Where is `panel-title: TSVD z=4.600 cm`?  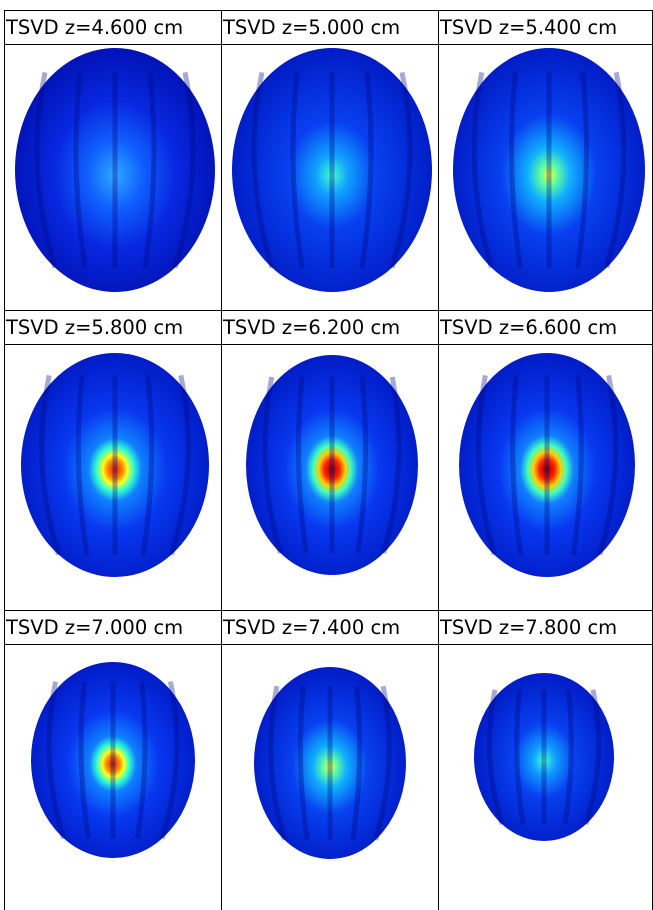
panel-title: TSVD z=4.600 cm is located at coordinates (112, 27).